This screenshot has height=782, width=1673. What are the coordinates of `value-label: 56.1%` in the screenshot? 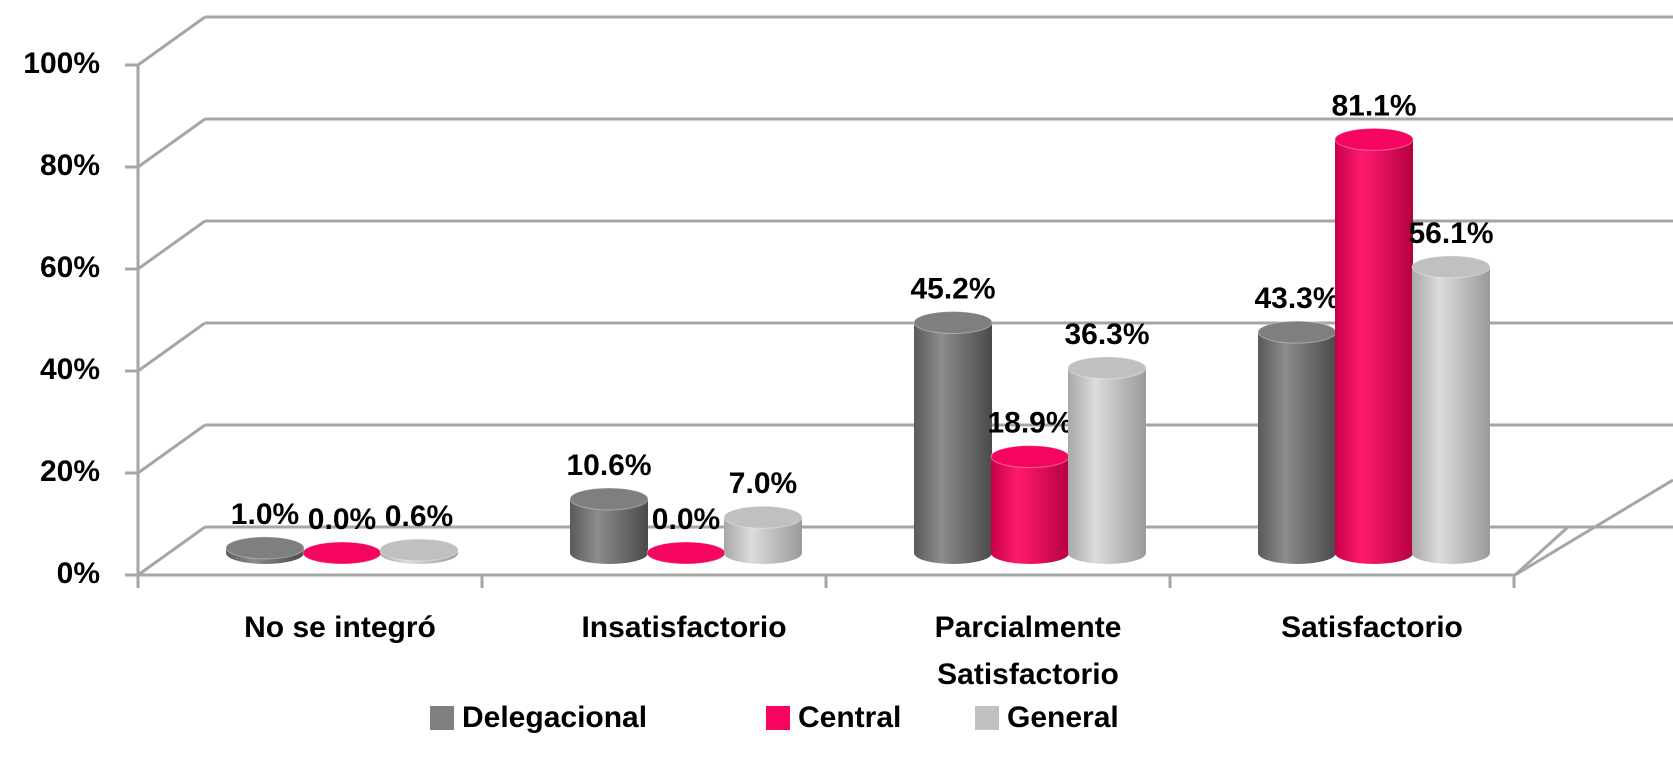 It's located at (1450, 233).